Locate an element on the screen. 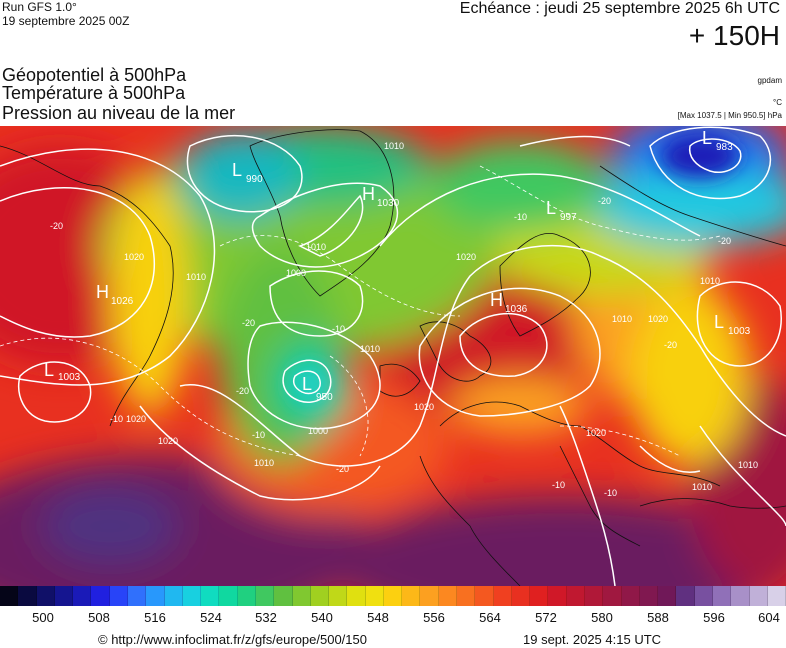  svg-text: 950 is located at coordinates (324, 397).